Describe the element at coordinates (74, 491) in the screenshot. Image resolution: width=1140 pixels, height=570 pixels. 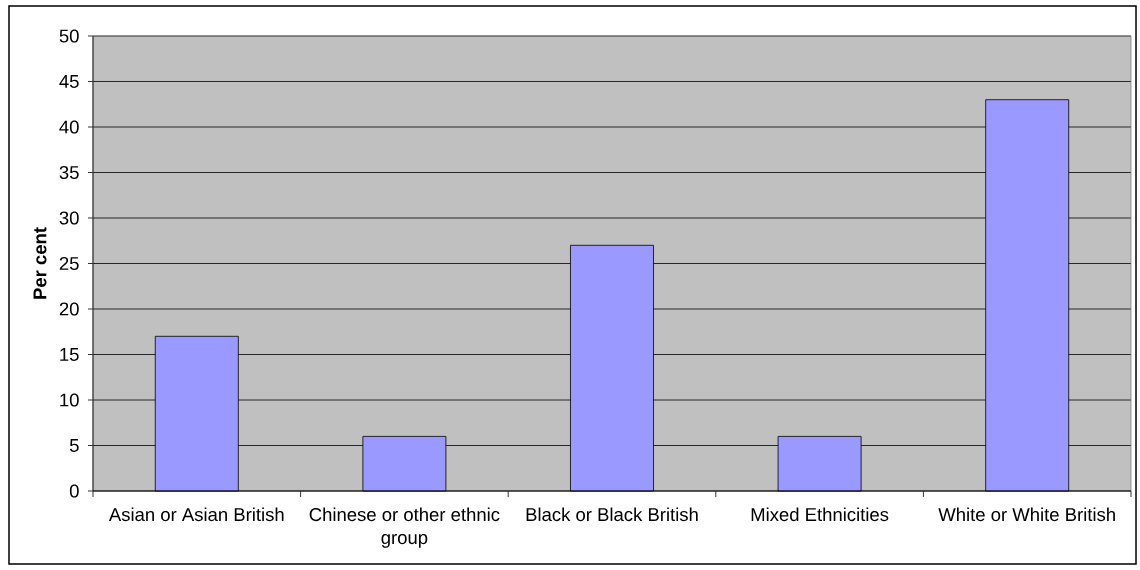
I see `y-tick-label: 0` at that location.